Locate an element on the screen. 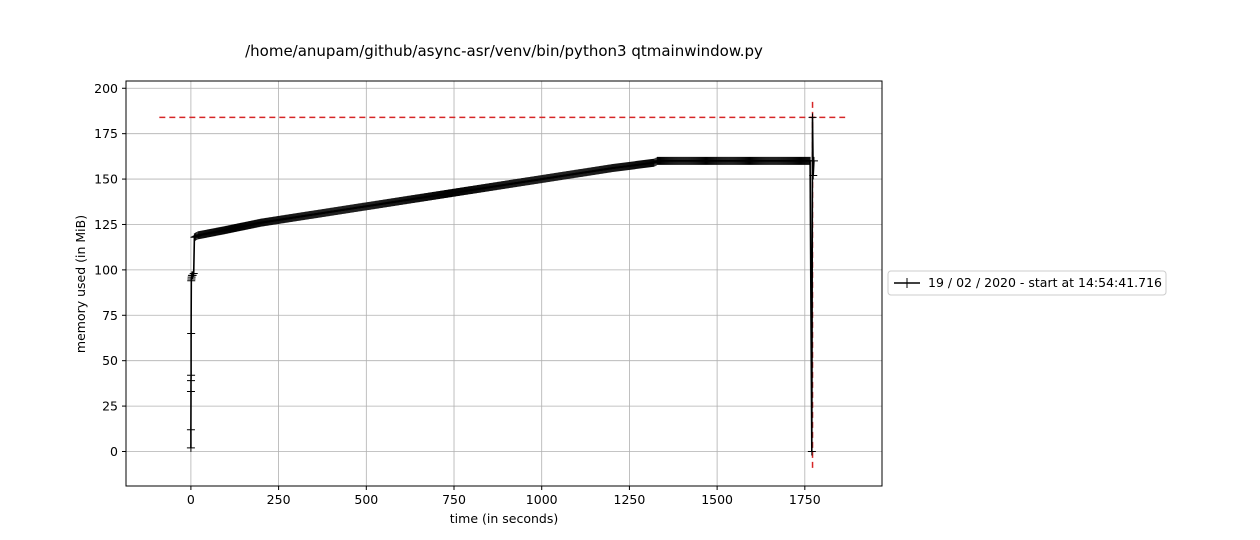 The image size is (1260, 540). x-tick-label: 1250 is located at coordinates (630, 499).